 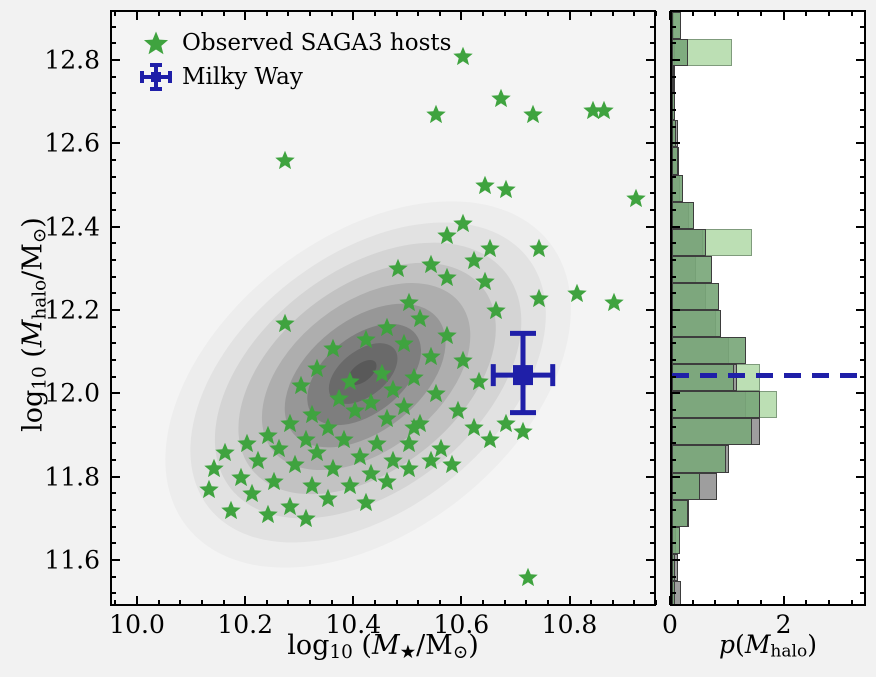 I want to click on y-tick-label: 11.6, so click(x=72, y=560).